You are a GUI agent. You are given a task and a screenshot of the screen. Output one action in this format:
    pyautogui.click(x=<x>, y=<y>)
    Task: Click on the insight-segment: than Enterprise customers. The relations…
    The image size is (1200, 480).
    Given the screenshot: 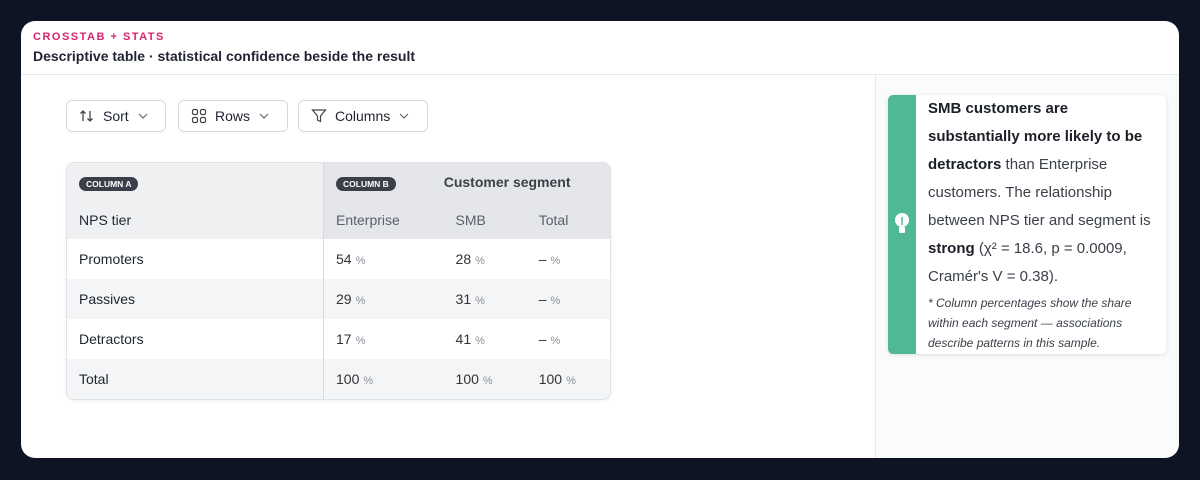 What is the action you would take?
    pyautogui.click(x=1039, y=192)
    